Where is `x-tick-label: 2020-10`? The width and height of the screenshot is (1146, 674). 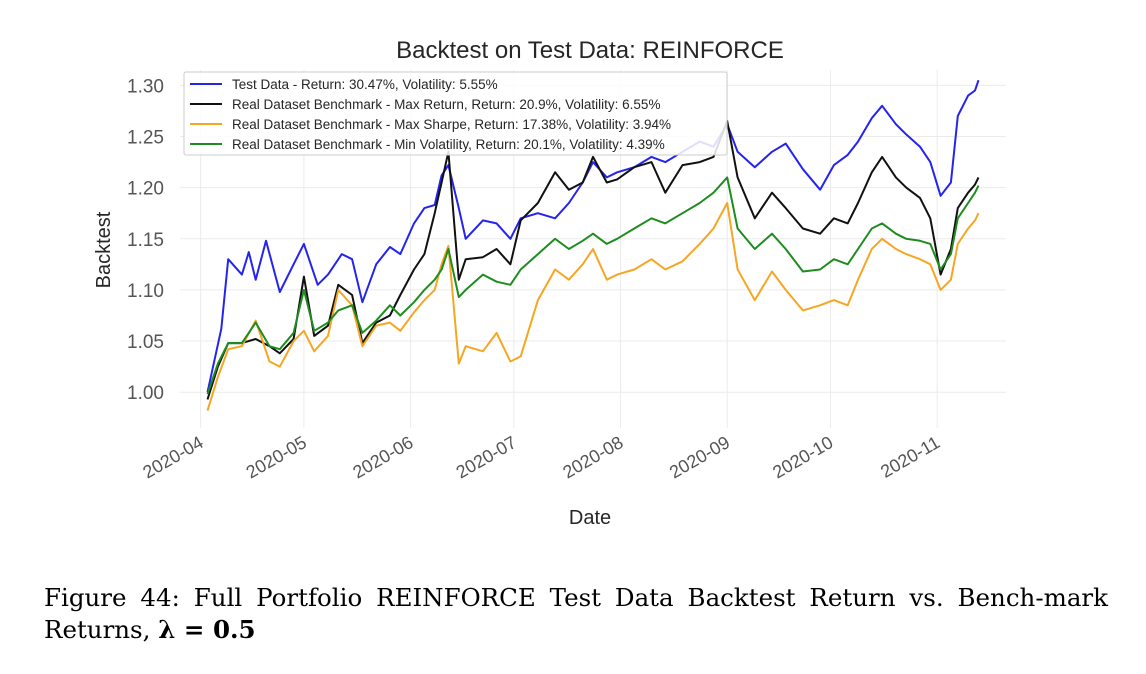
x-tick-label: 2020-10 is located at coordinates (802, 457).